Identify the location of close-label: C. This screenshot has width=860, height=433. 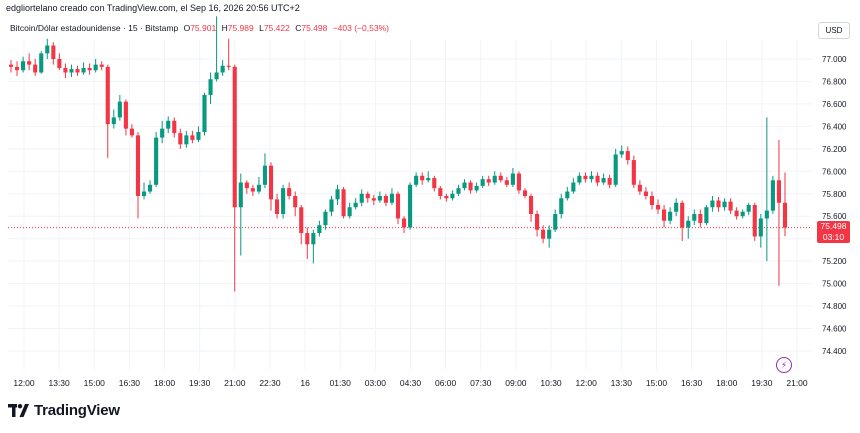
(298, 28).